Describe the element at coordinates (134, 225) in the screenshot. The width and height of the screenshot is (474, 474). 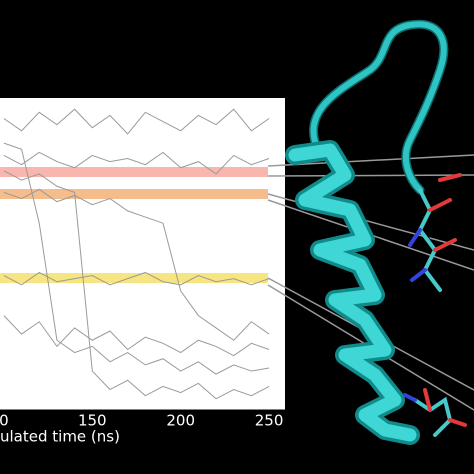
I see `highlight-bands` at that location.